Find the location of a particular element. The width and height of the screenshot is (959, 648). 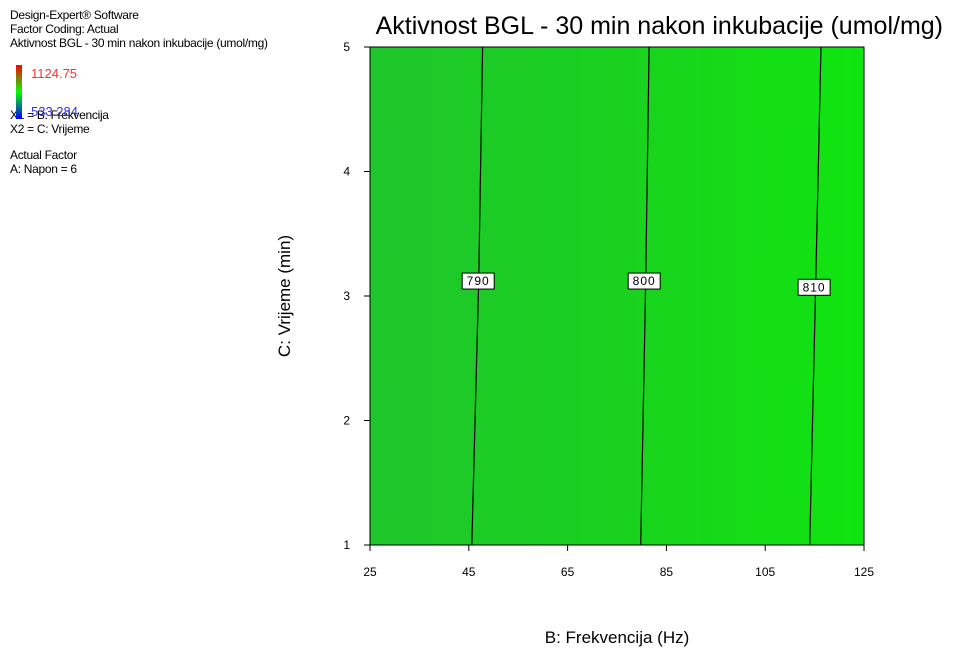

x1-label: X1 = B: Frekvencija is located at coordinates (59, 115).